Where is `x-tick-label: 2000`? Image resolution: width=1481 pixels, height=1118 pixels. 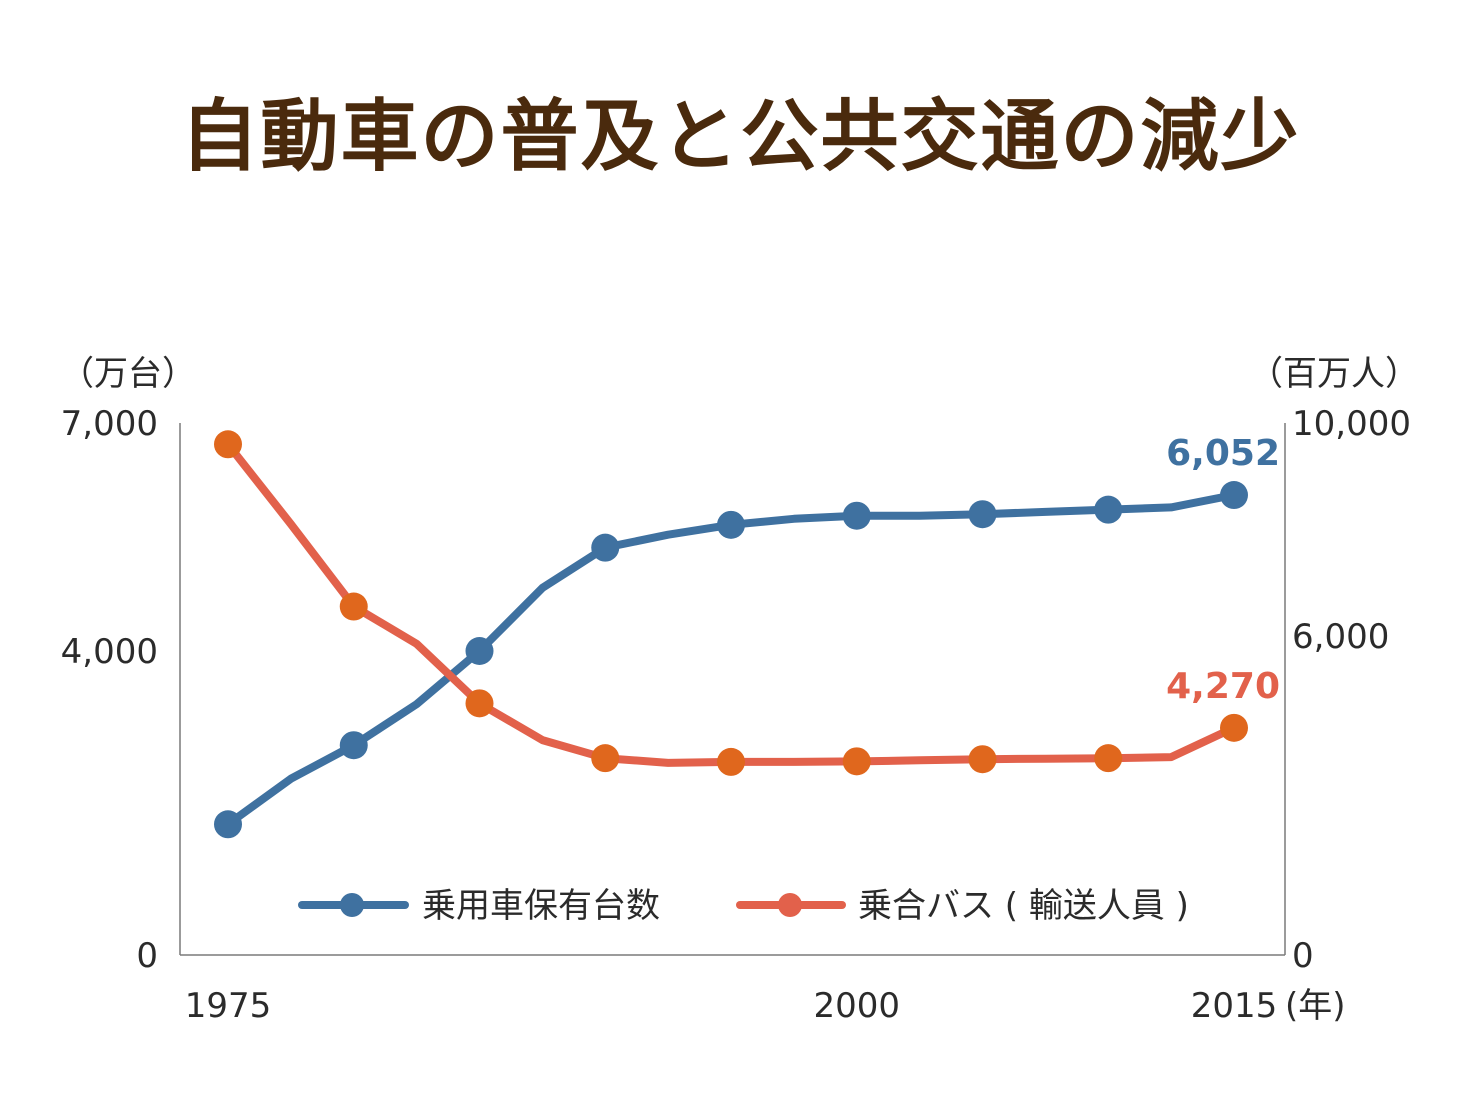
x-tick-label: 2000 is located at coordinates (856, 1006).